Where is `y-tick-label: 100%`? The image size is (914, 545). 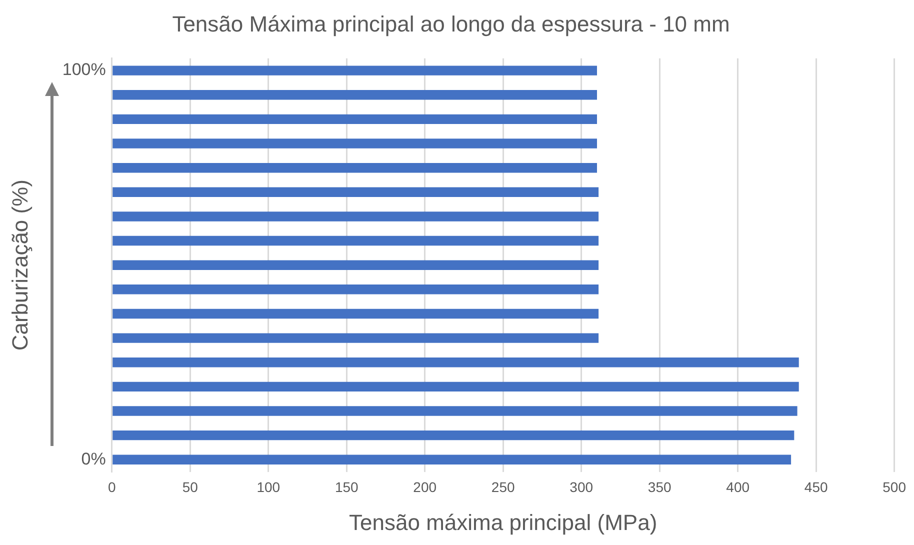 y-tick-label: 100% is located at coordinates (84, 70).